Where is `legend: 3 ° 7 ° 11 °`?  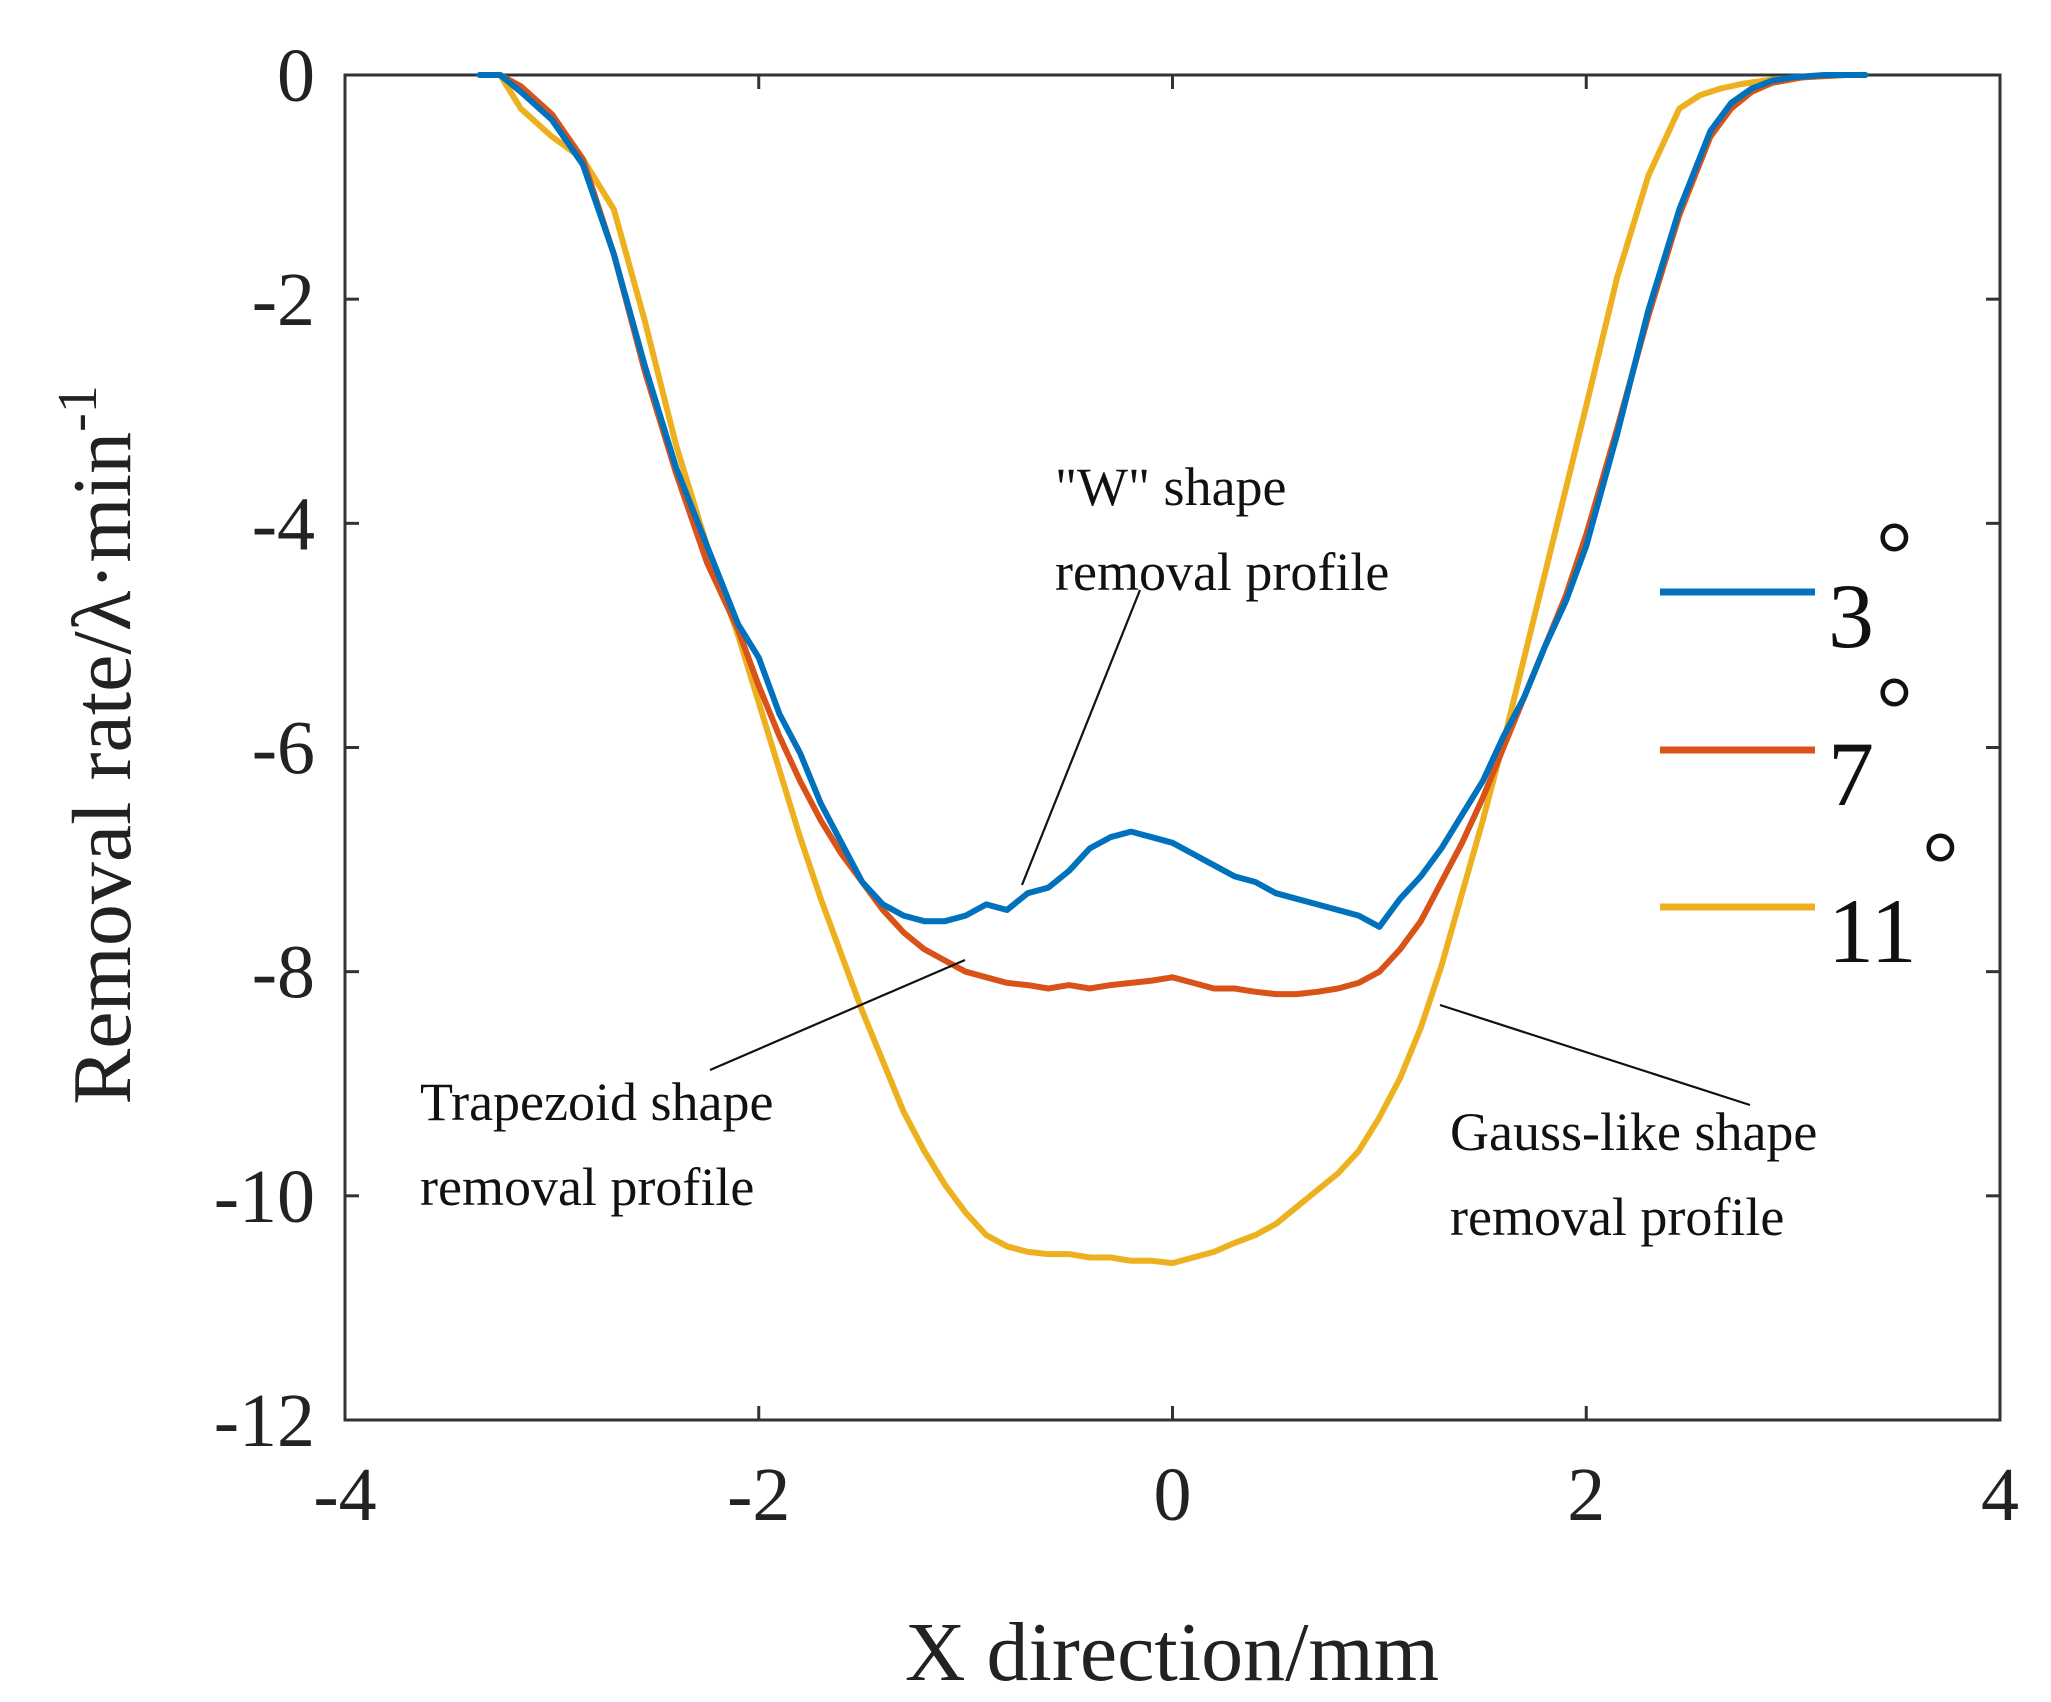 legend: 3 ° 7 ° 11 ° is located at coordinates (1809, 742).